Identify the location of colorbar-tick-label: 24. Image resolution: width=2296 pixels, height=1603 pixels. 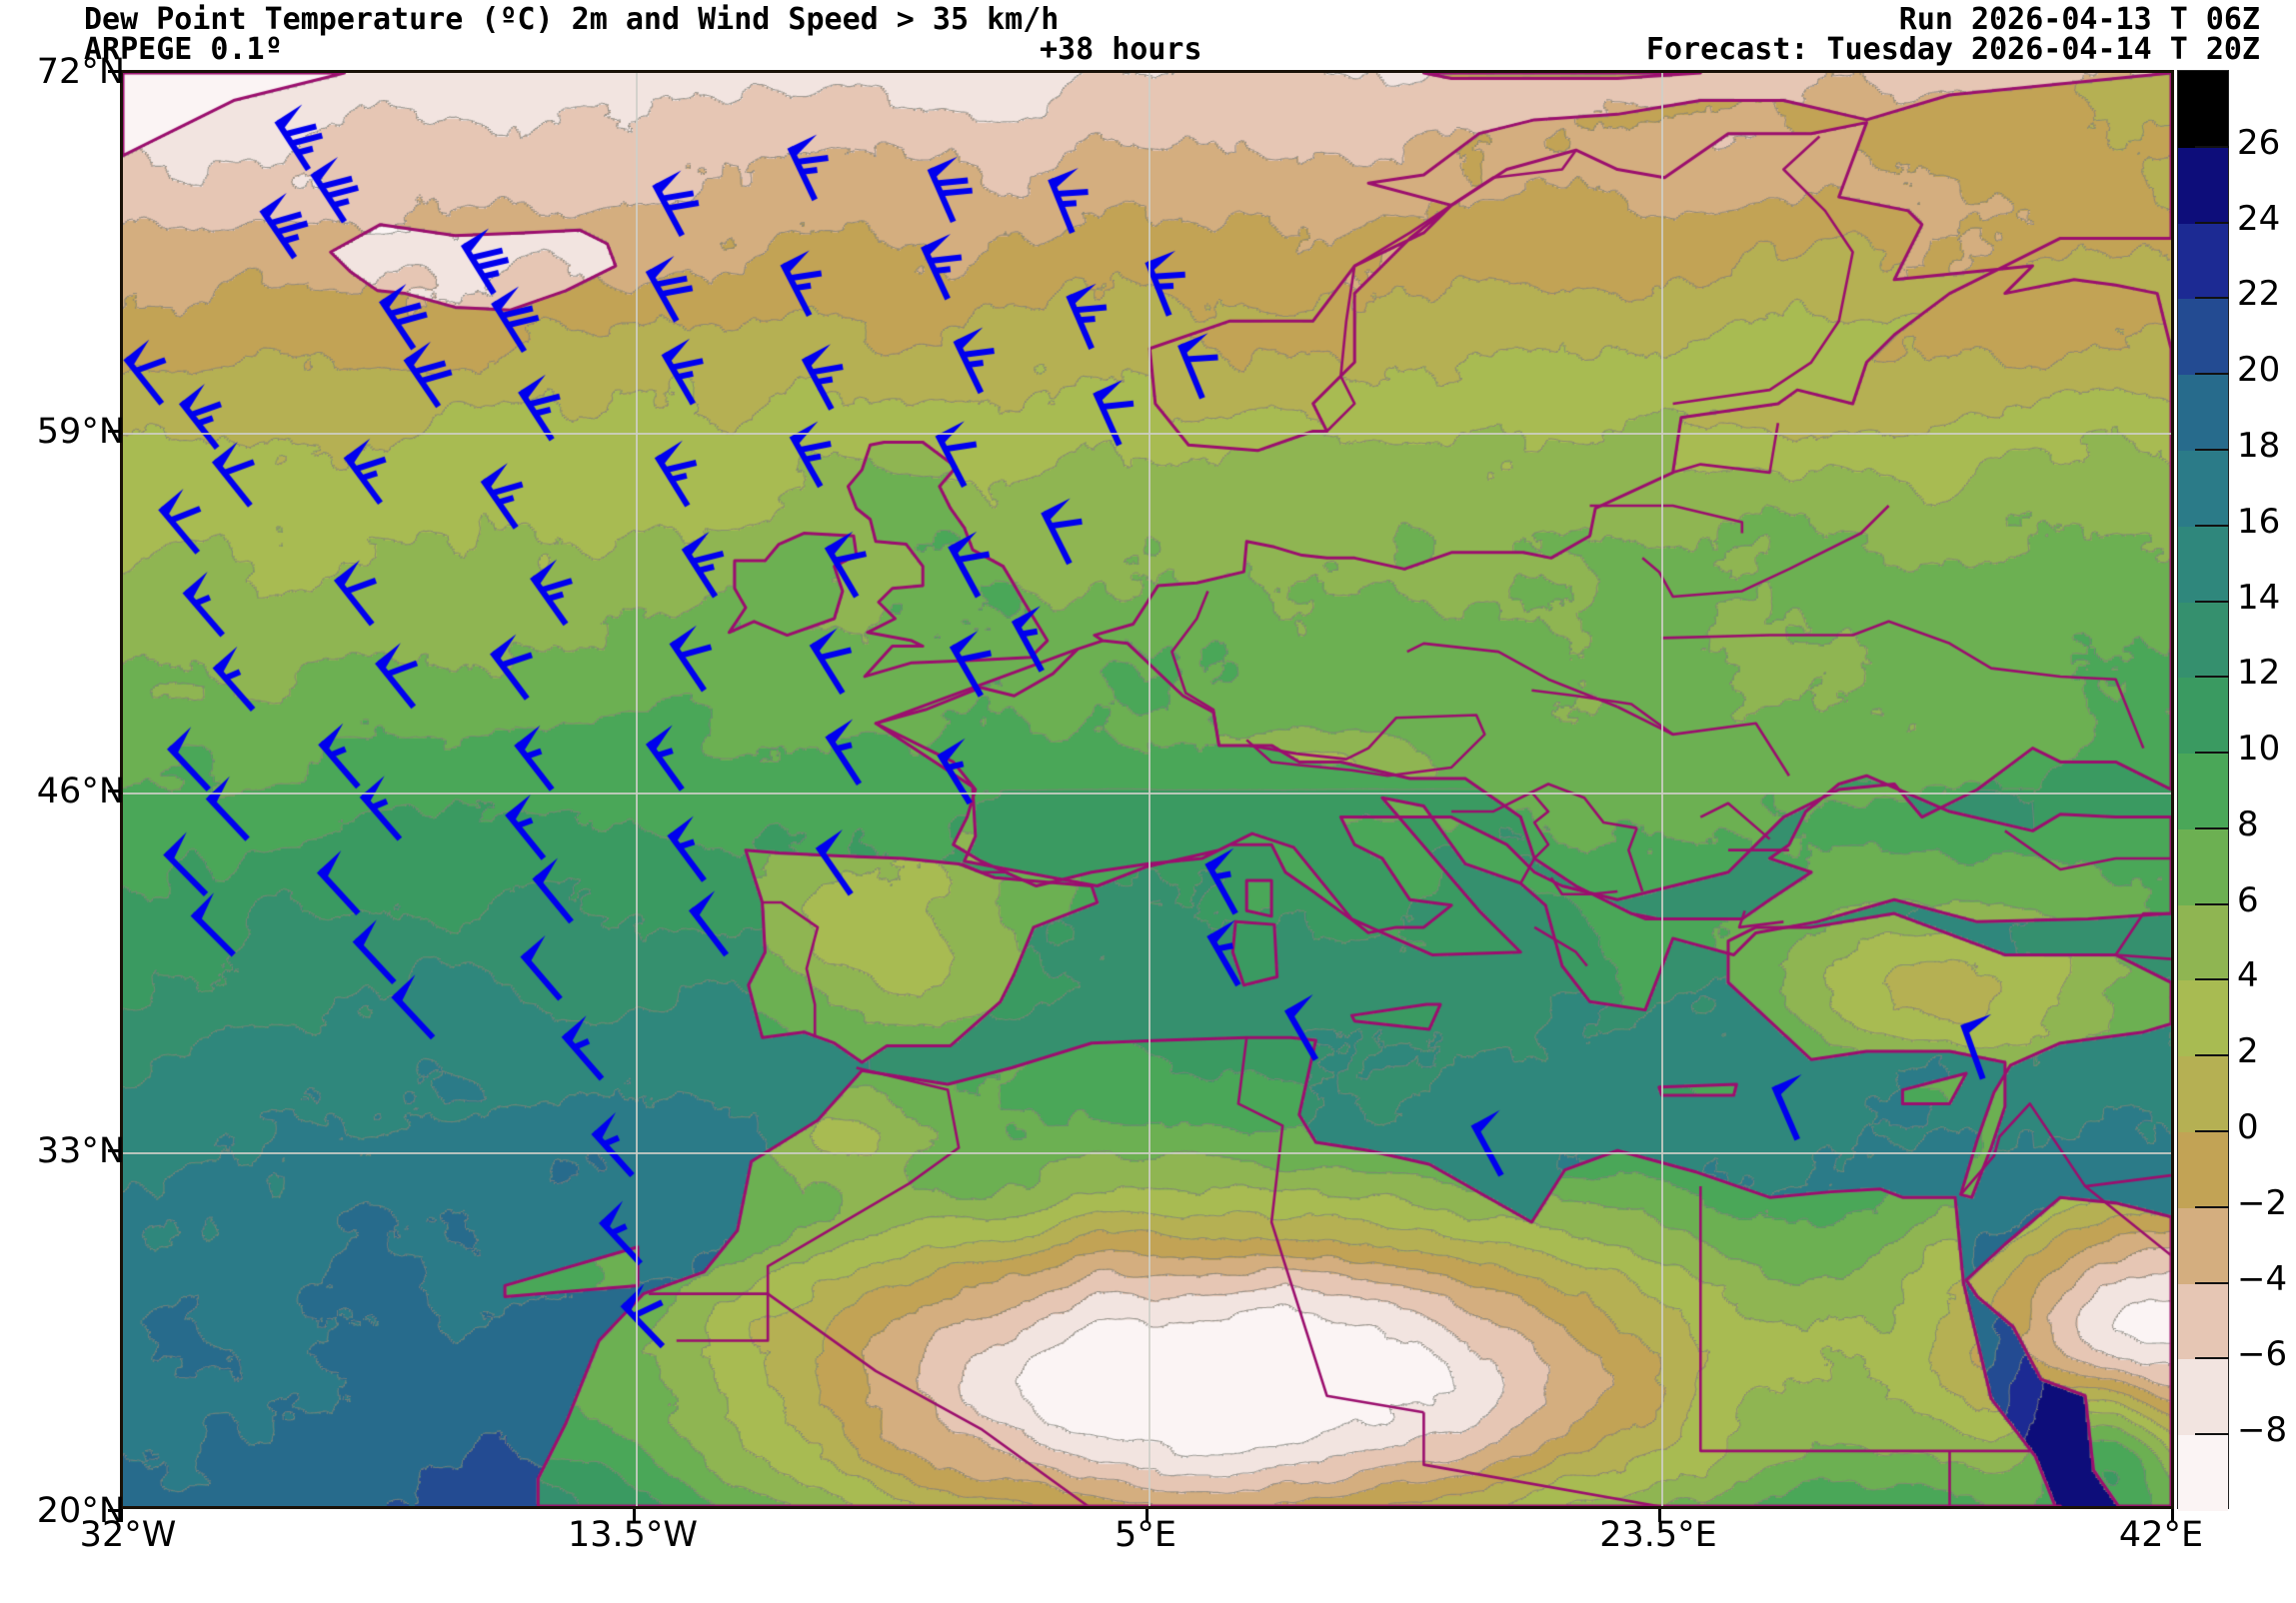
(2259, 218).